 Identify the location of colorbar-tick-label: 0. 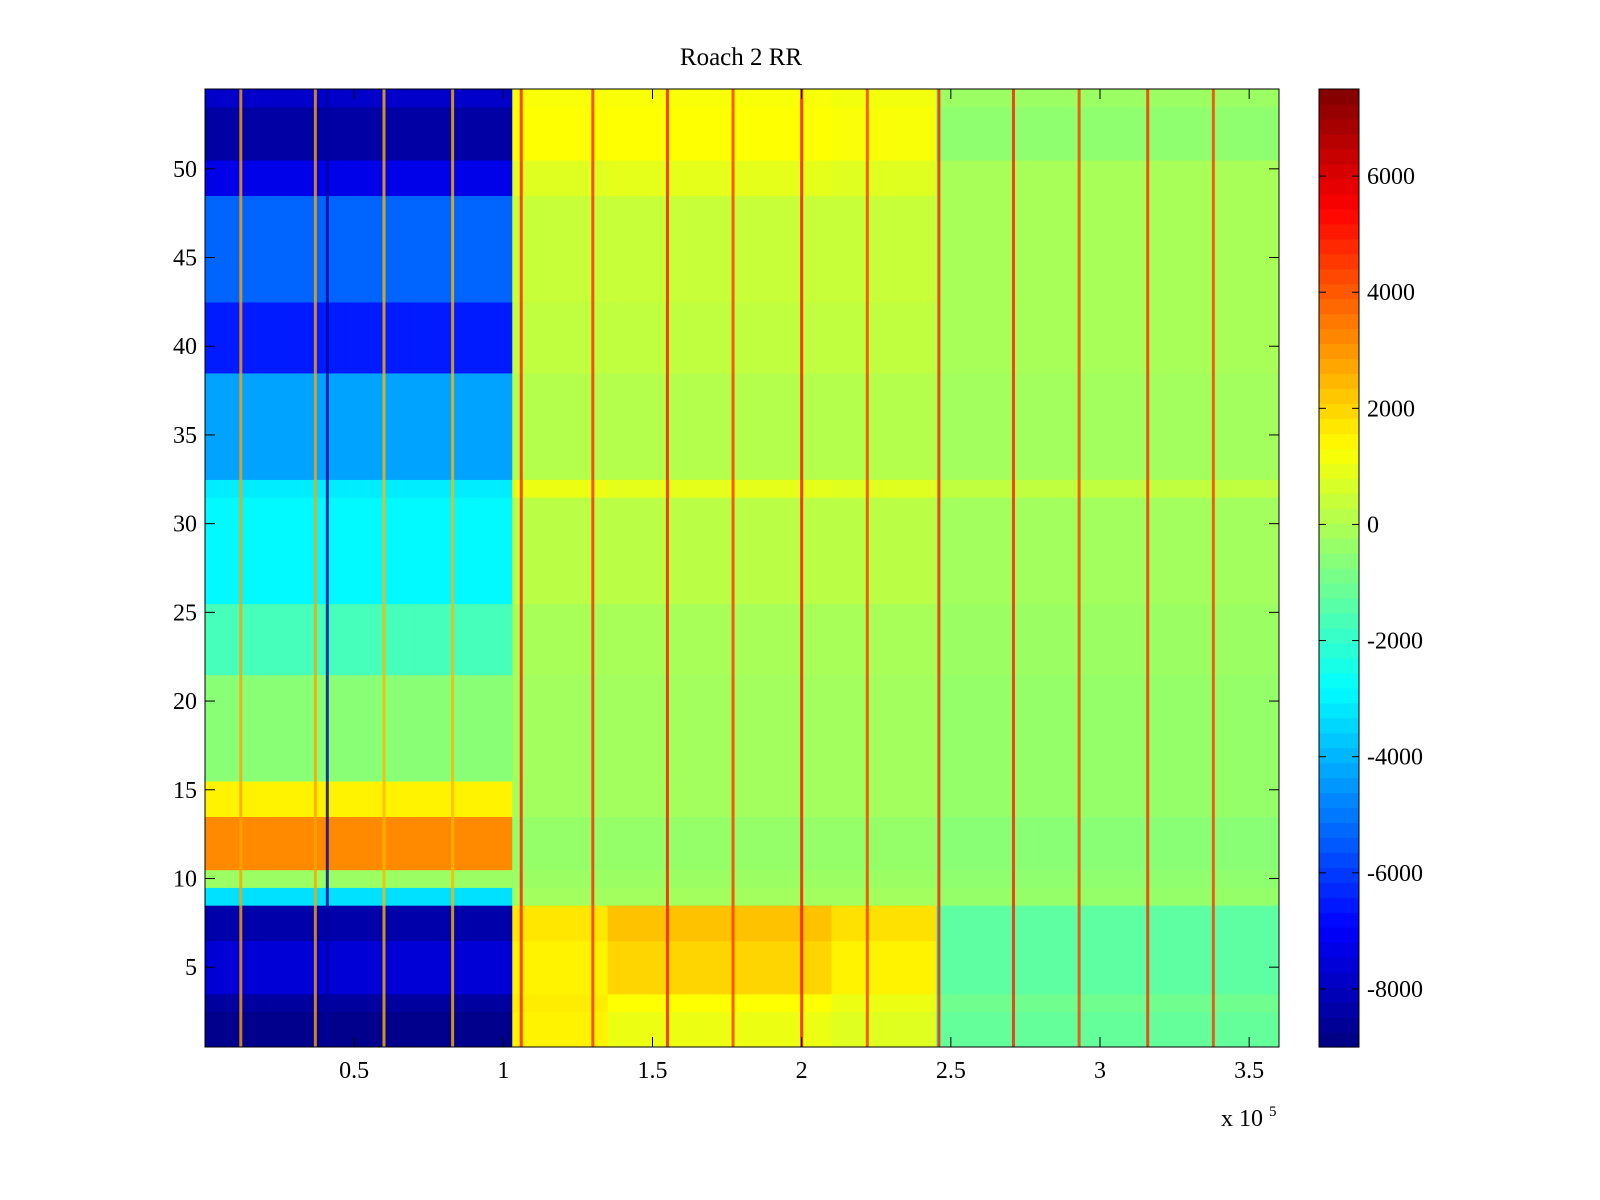
(1373, 525).